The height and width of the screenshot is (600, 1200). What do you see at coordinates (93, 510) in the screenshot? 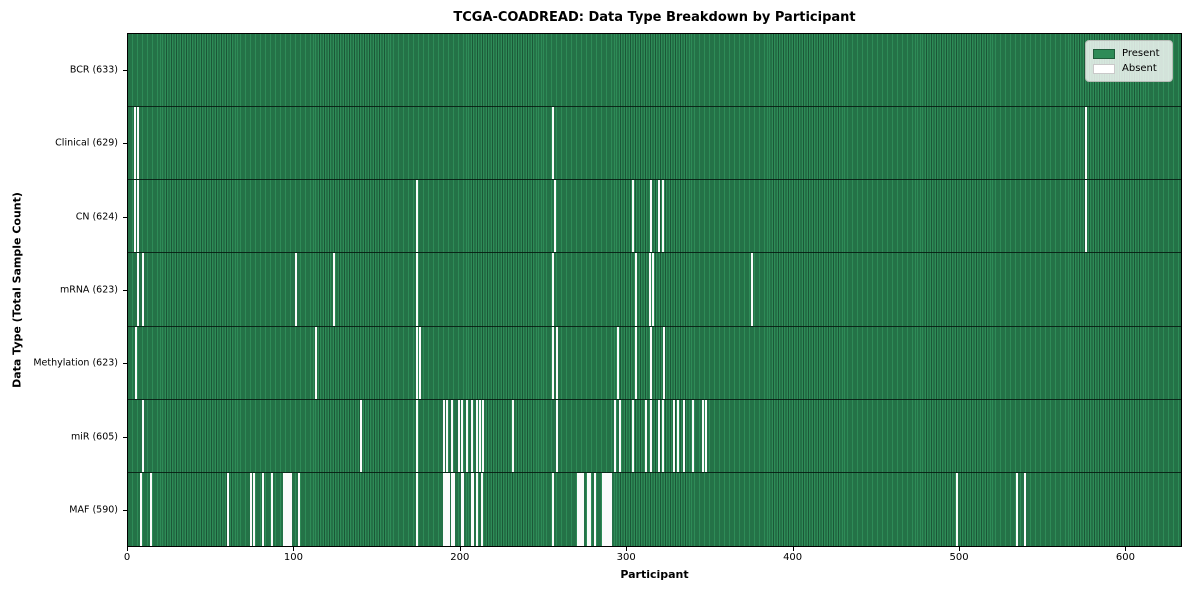
I see `y-tick-label-MAF: MAF (590)` at bounding box center [93, 510].